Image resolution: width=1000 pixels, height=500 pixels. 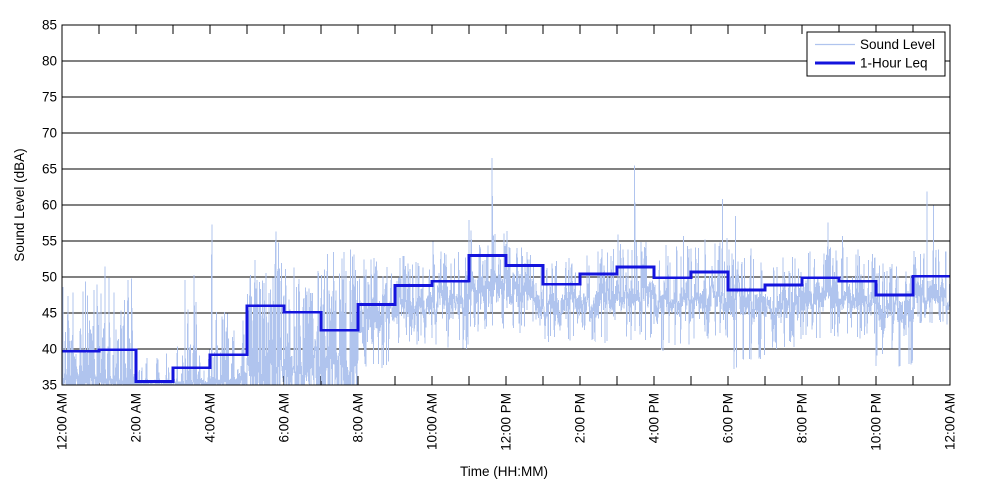 What do you see at coordinates (504, 471) in the screenshot?
I see `svg-text: Time (HH:MM)` at bounding box center [504, 471].